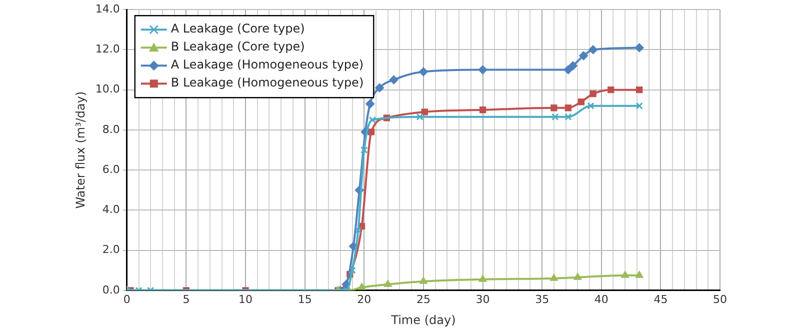 The width and height of the screenshot is (800, 334). Describe the element at coordinates (267, 65) in the screenshot. I see `legend-label: A Leakage (Homogeneous type)` at that location.